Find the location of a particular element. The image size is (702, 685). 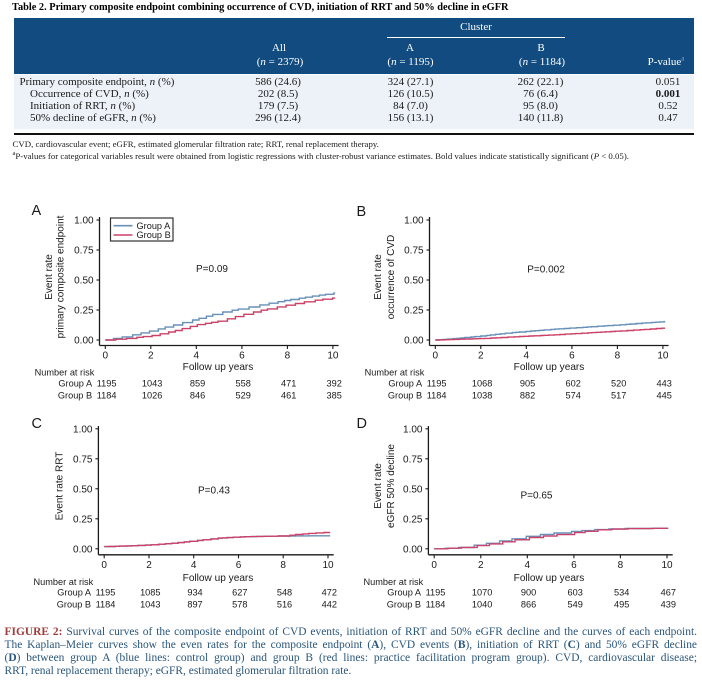

svg-text: 443 is located at coordinates (664, 383).